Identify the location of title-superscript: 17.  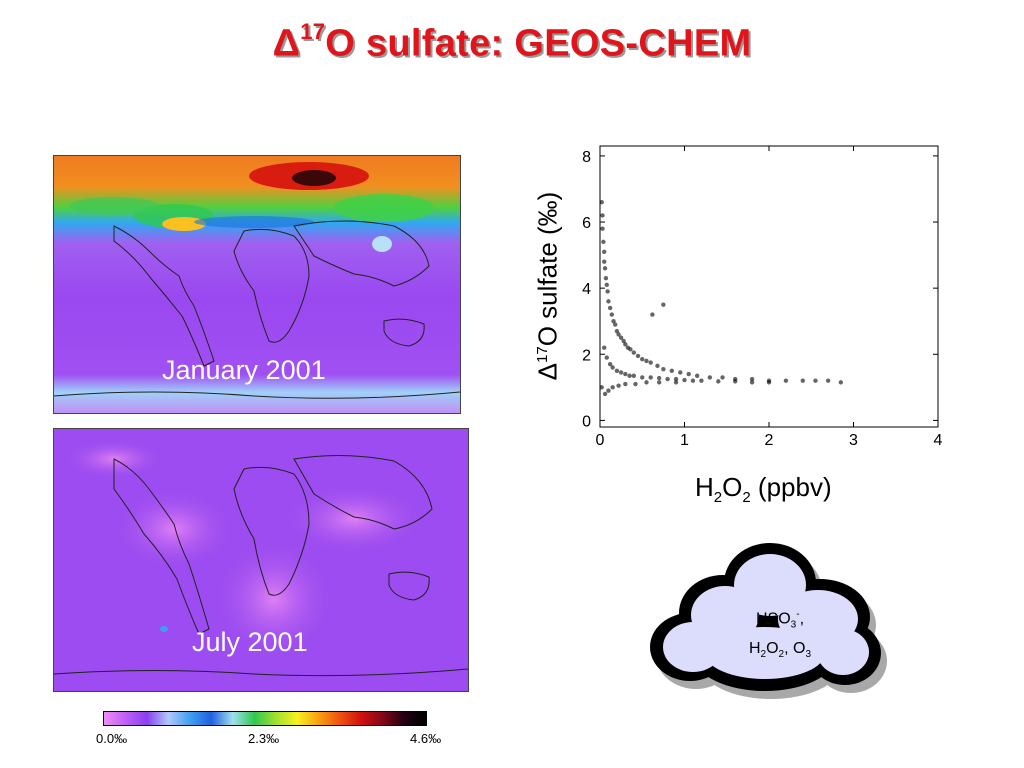
(313, 31).